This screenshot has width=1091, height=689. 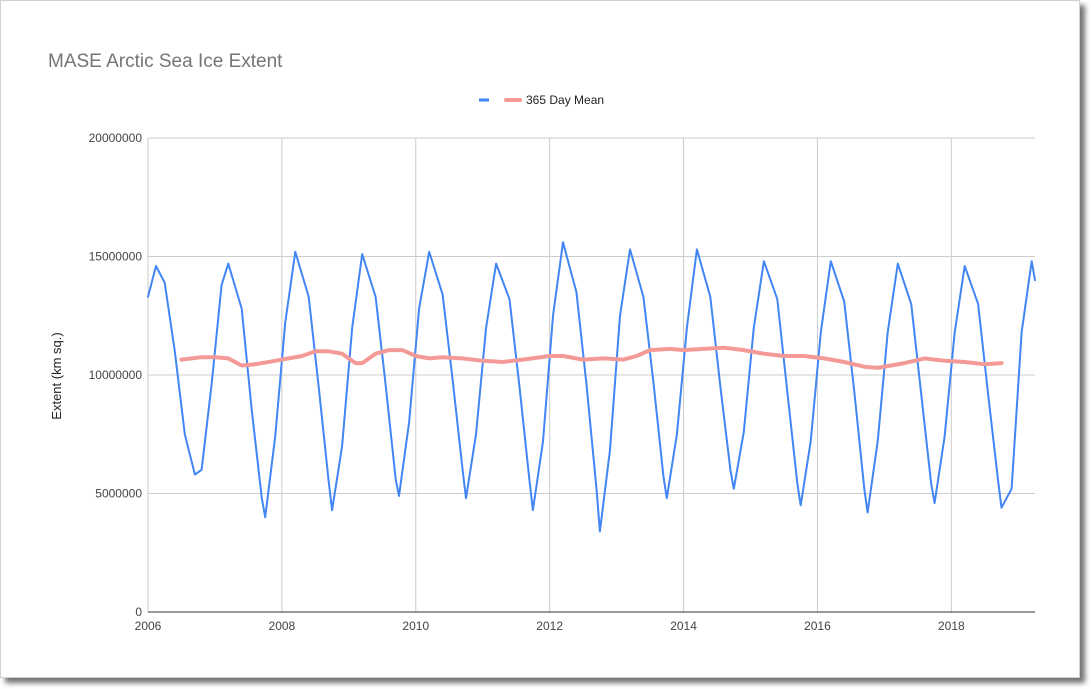 What do you see at coordinates (817, 626) in the screenshot?
I see `x-tick-label: 2016` at bounding box center [817, 626].